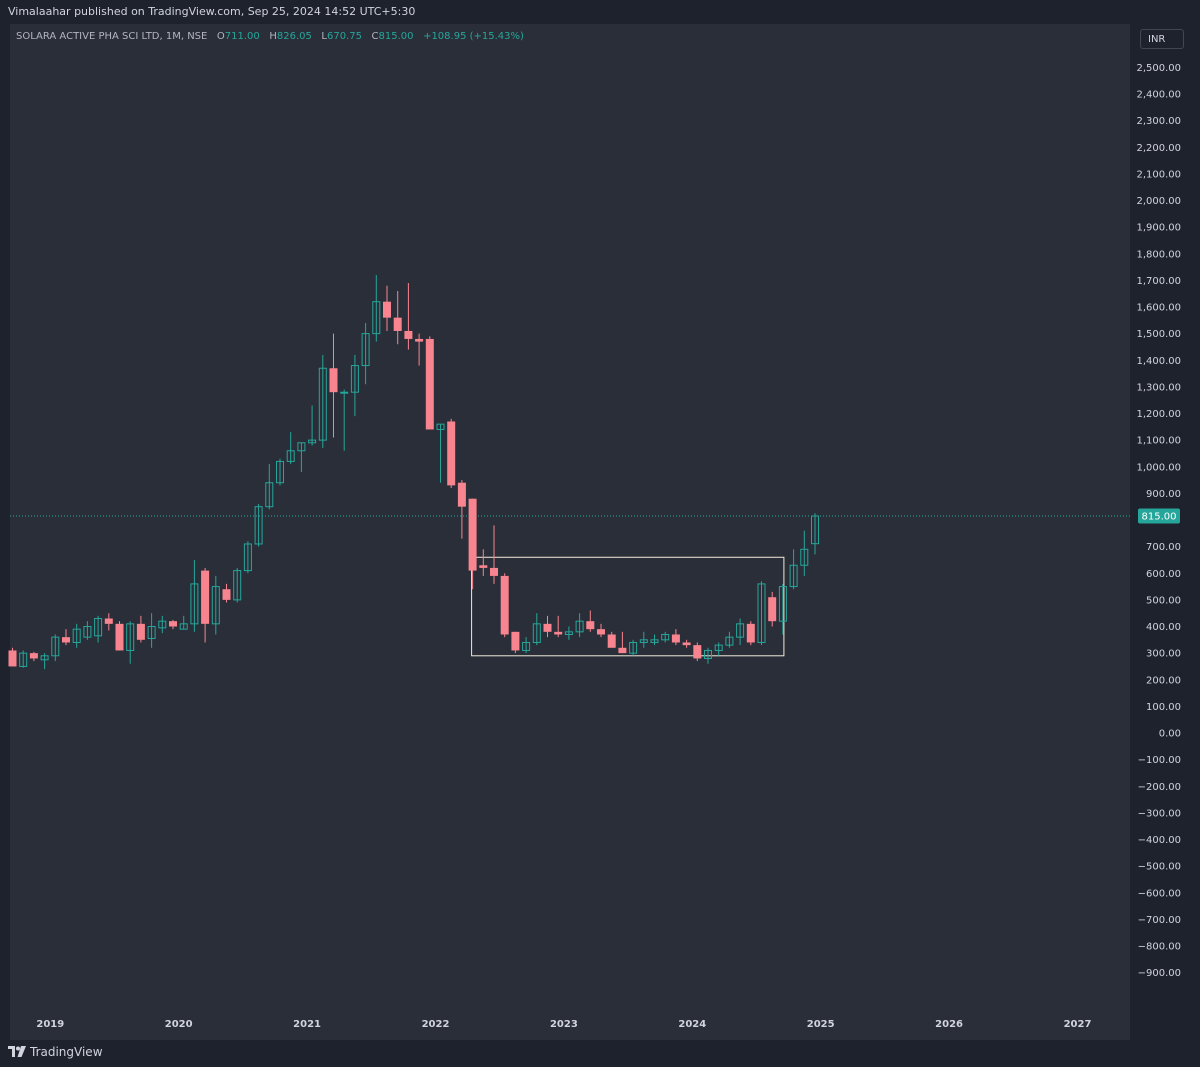 The height and width of the screenshot is (1067, 1200). I want to click on y-tick-label: 500.00, so click(1163, 600).